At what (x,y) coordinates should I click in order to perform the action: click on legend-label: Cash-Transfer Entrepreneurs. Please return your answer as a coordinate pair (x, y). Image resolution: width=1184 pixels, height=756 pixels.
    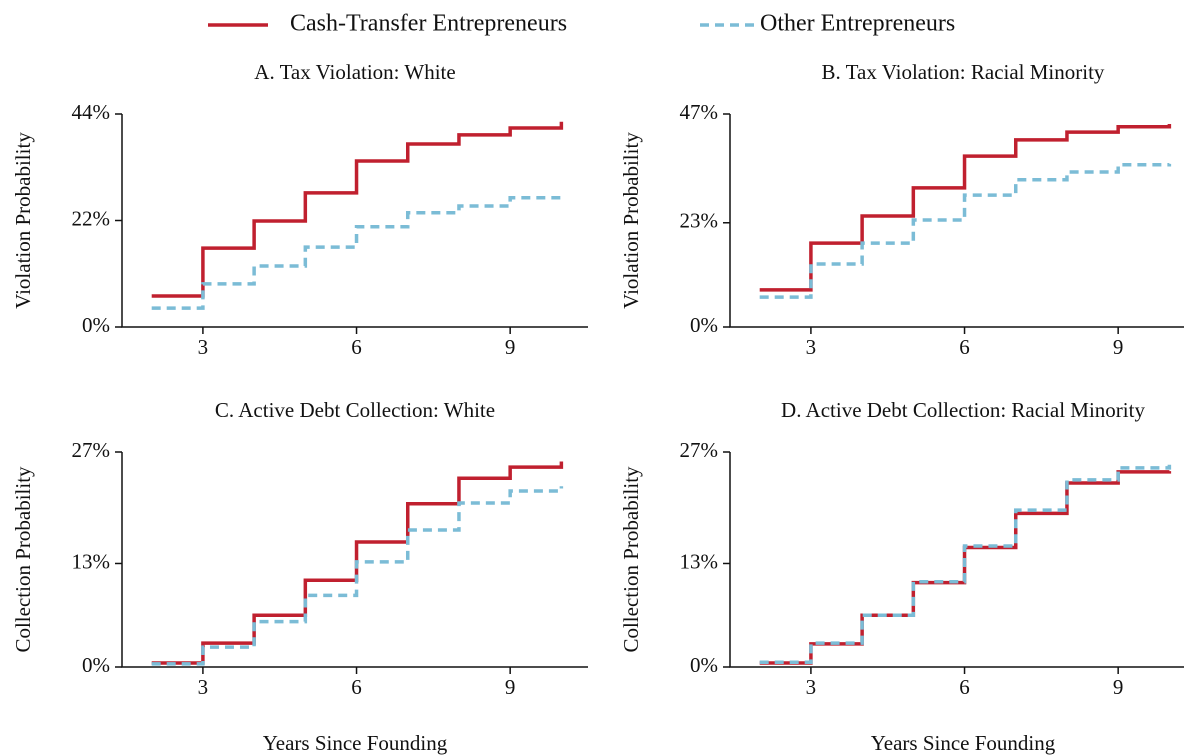
    Looking at the image, I should click on (428, 24).